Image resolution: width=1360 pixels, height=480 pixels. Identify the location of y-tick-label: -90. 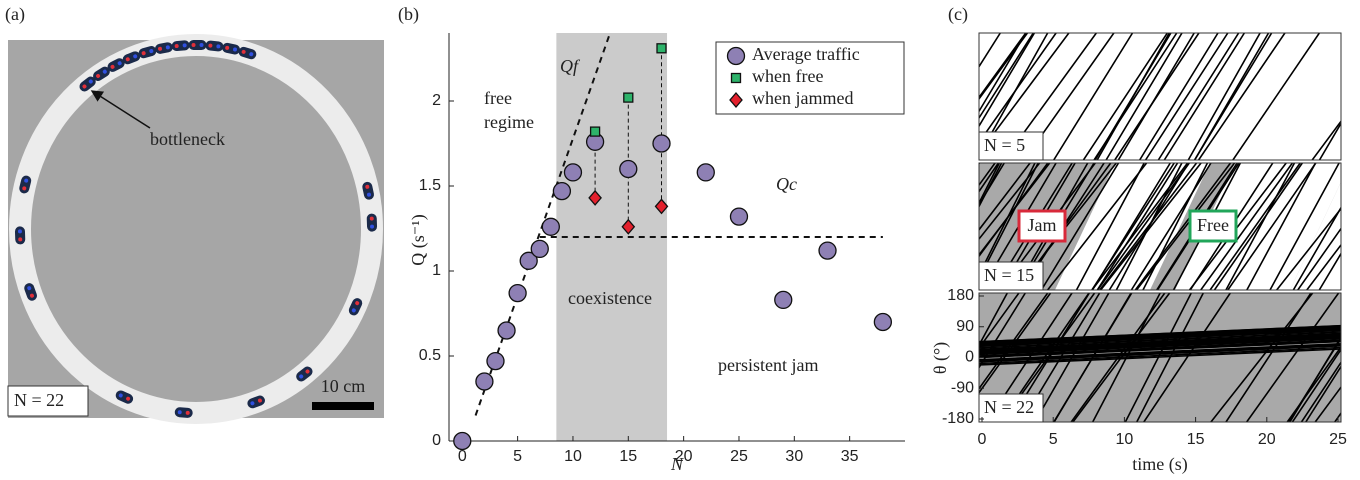
(962, 387).